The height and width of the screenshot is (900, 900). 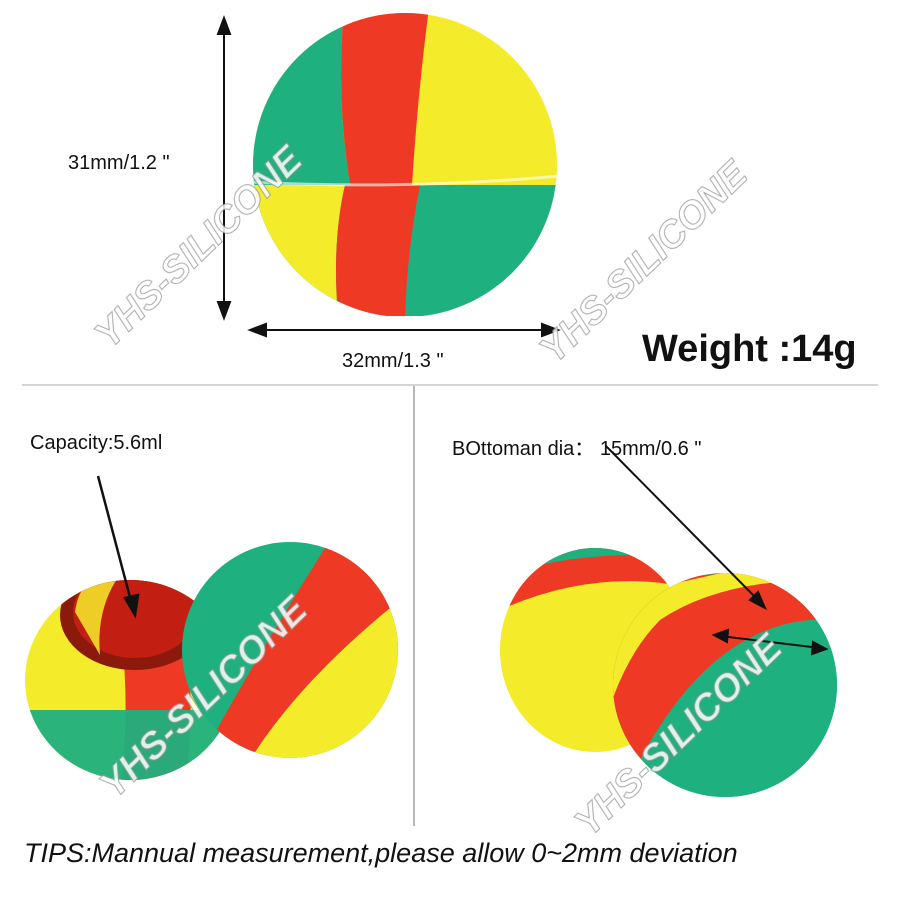 I want to click on bottom-dia-label: BOttoman dia： 15mm/0.6 ", so click(x=577, y=449).